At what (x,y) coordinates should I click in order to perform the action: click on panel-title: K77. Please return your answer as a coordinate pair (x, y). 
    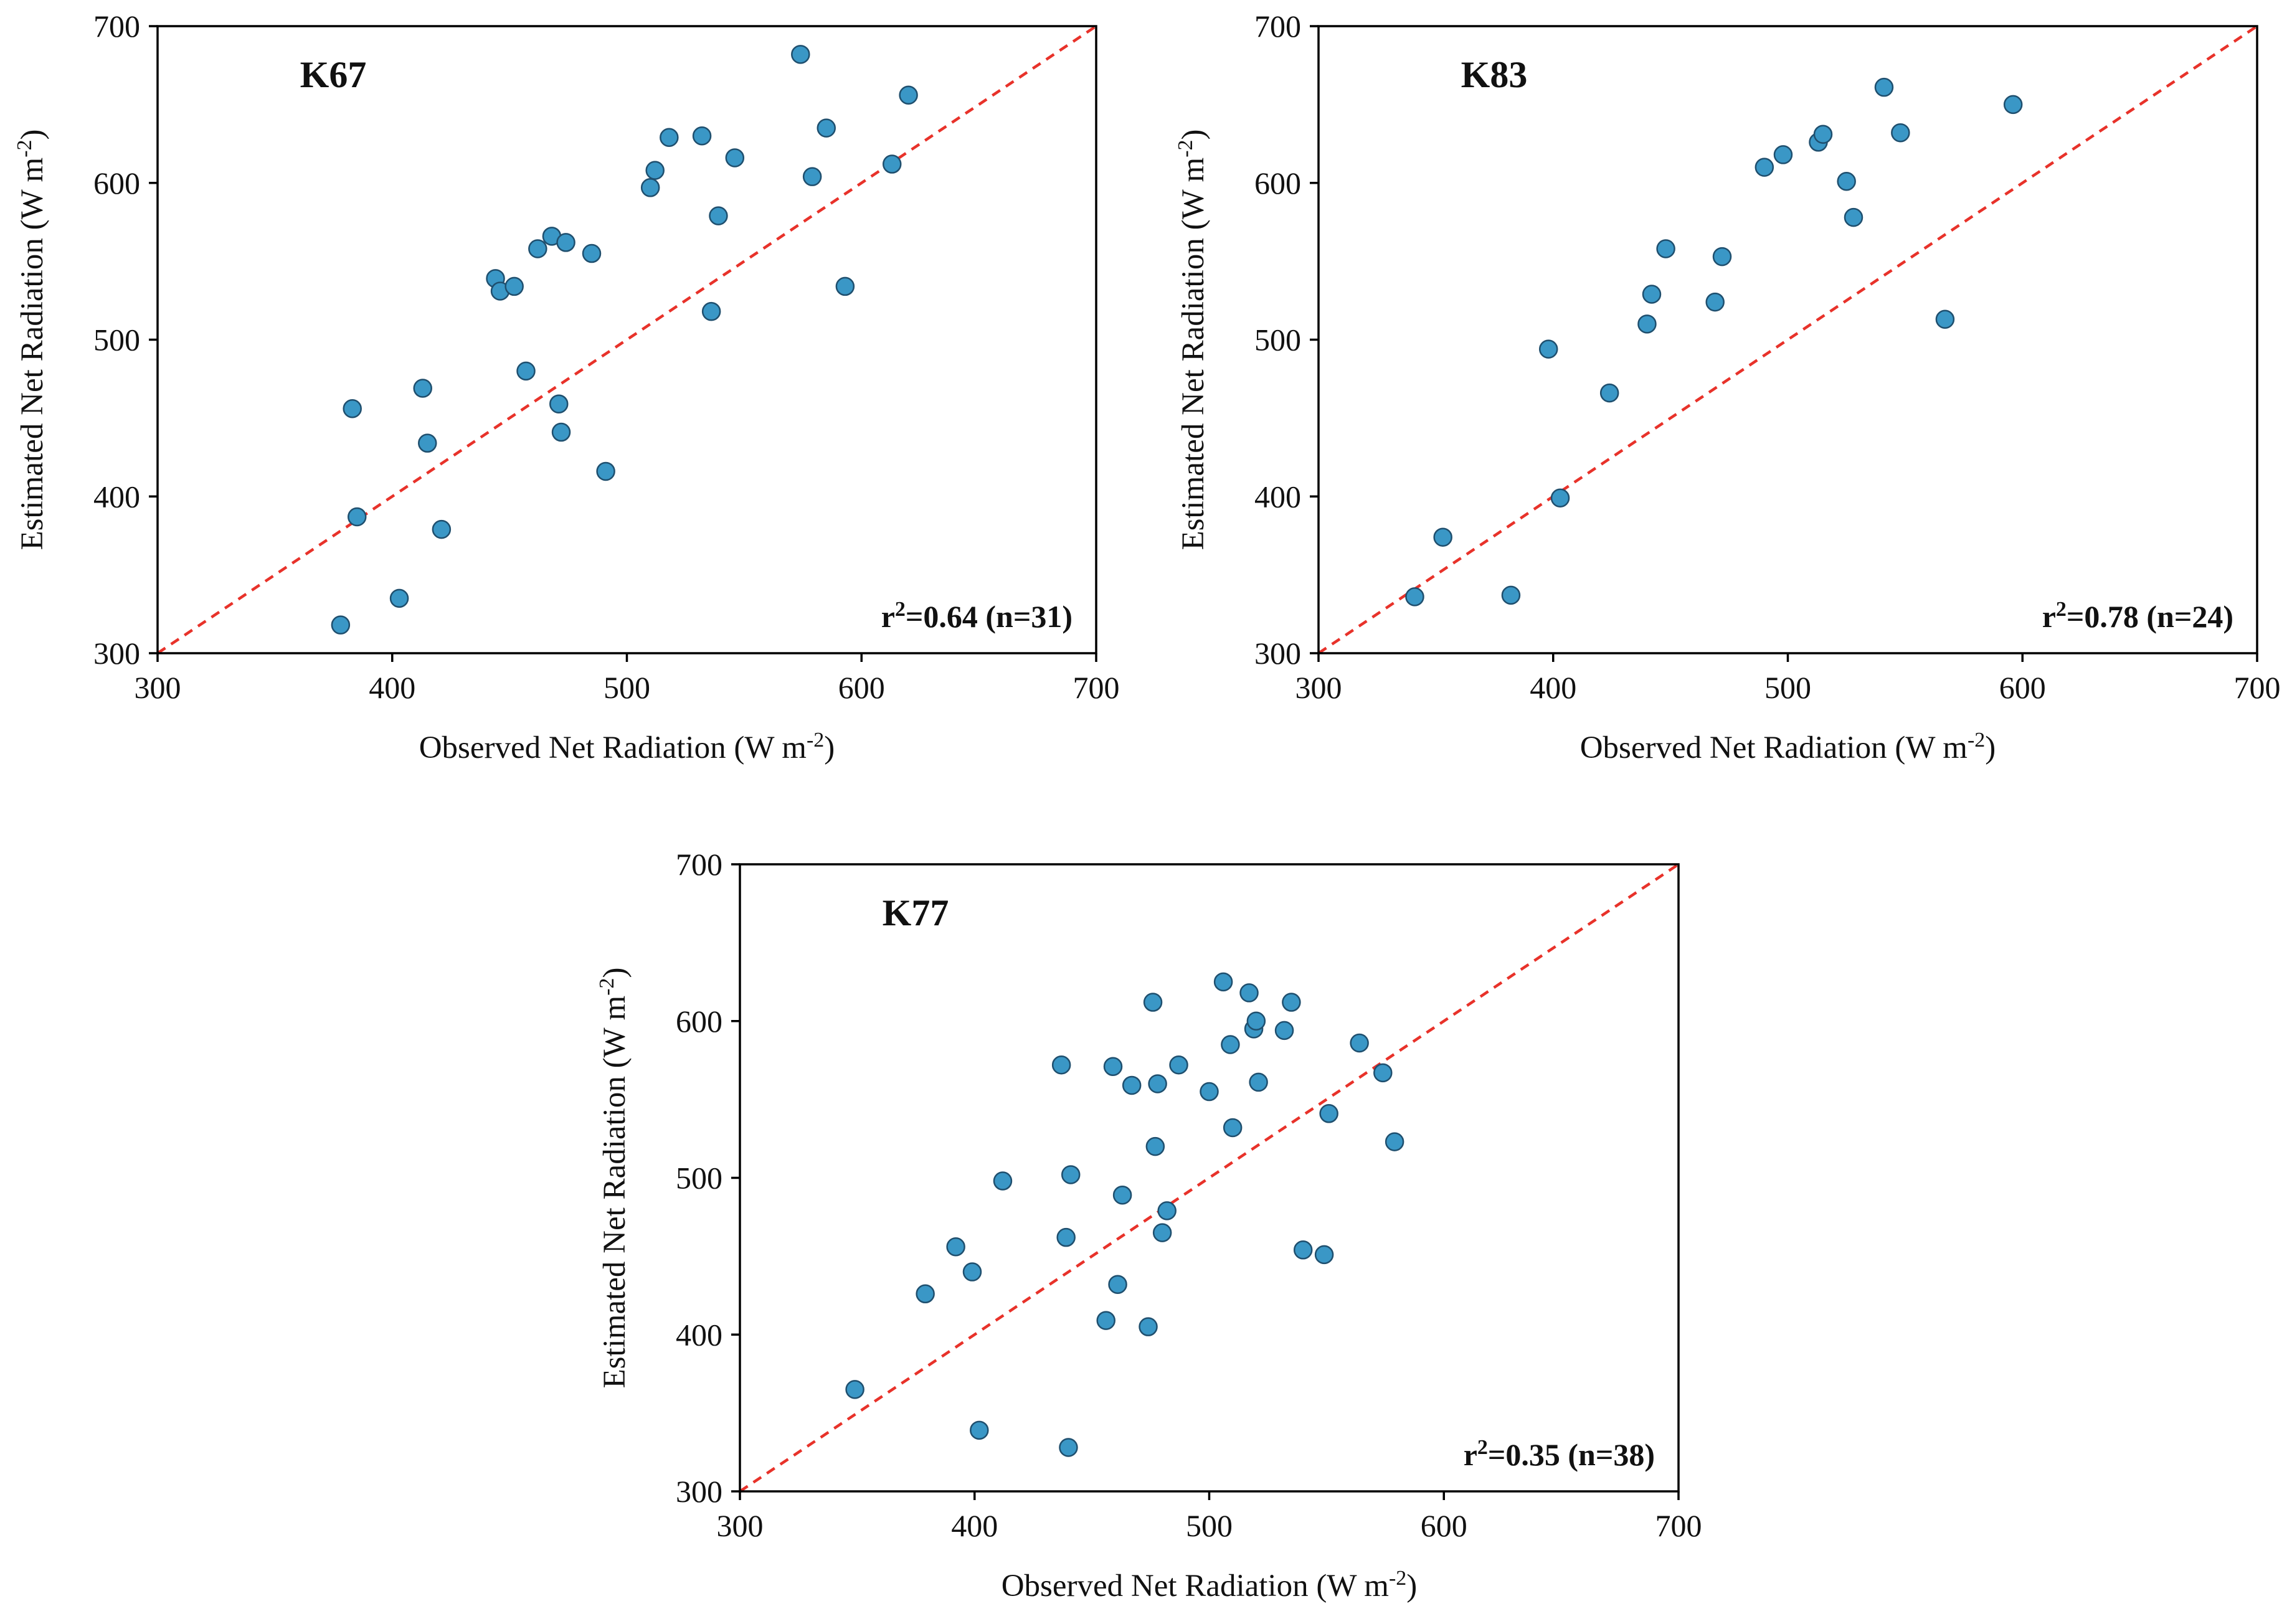
    Looking at the image, I should click on (916, 912).